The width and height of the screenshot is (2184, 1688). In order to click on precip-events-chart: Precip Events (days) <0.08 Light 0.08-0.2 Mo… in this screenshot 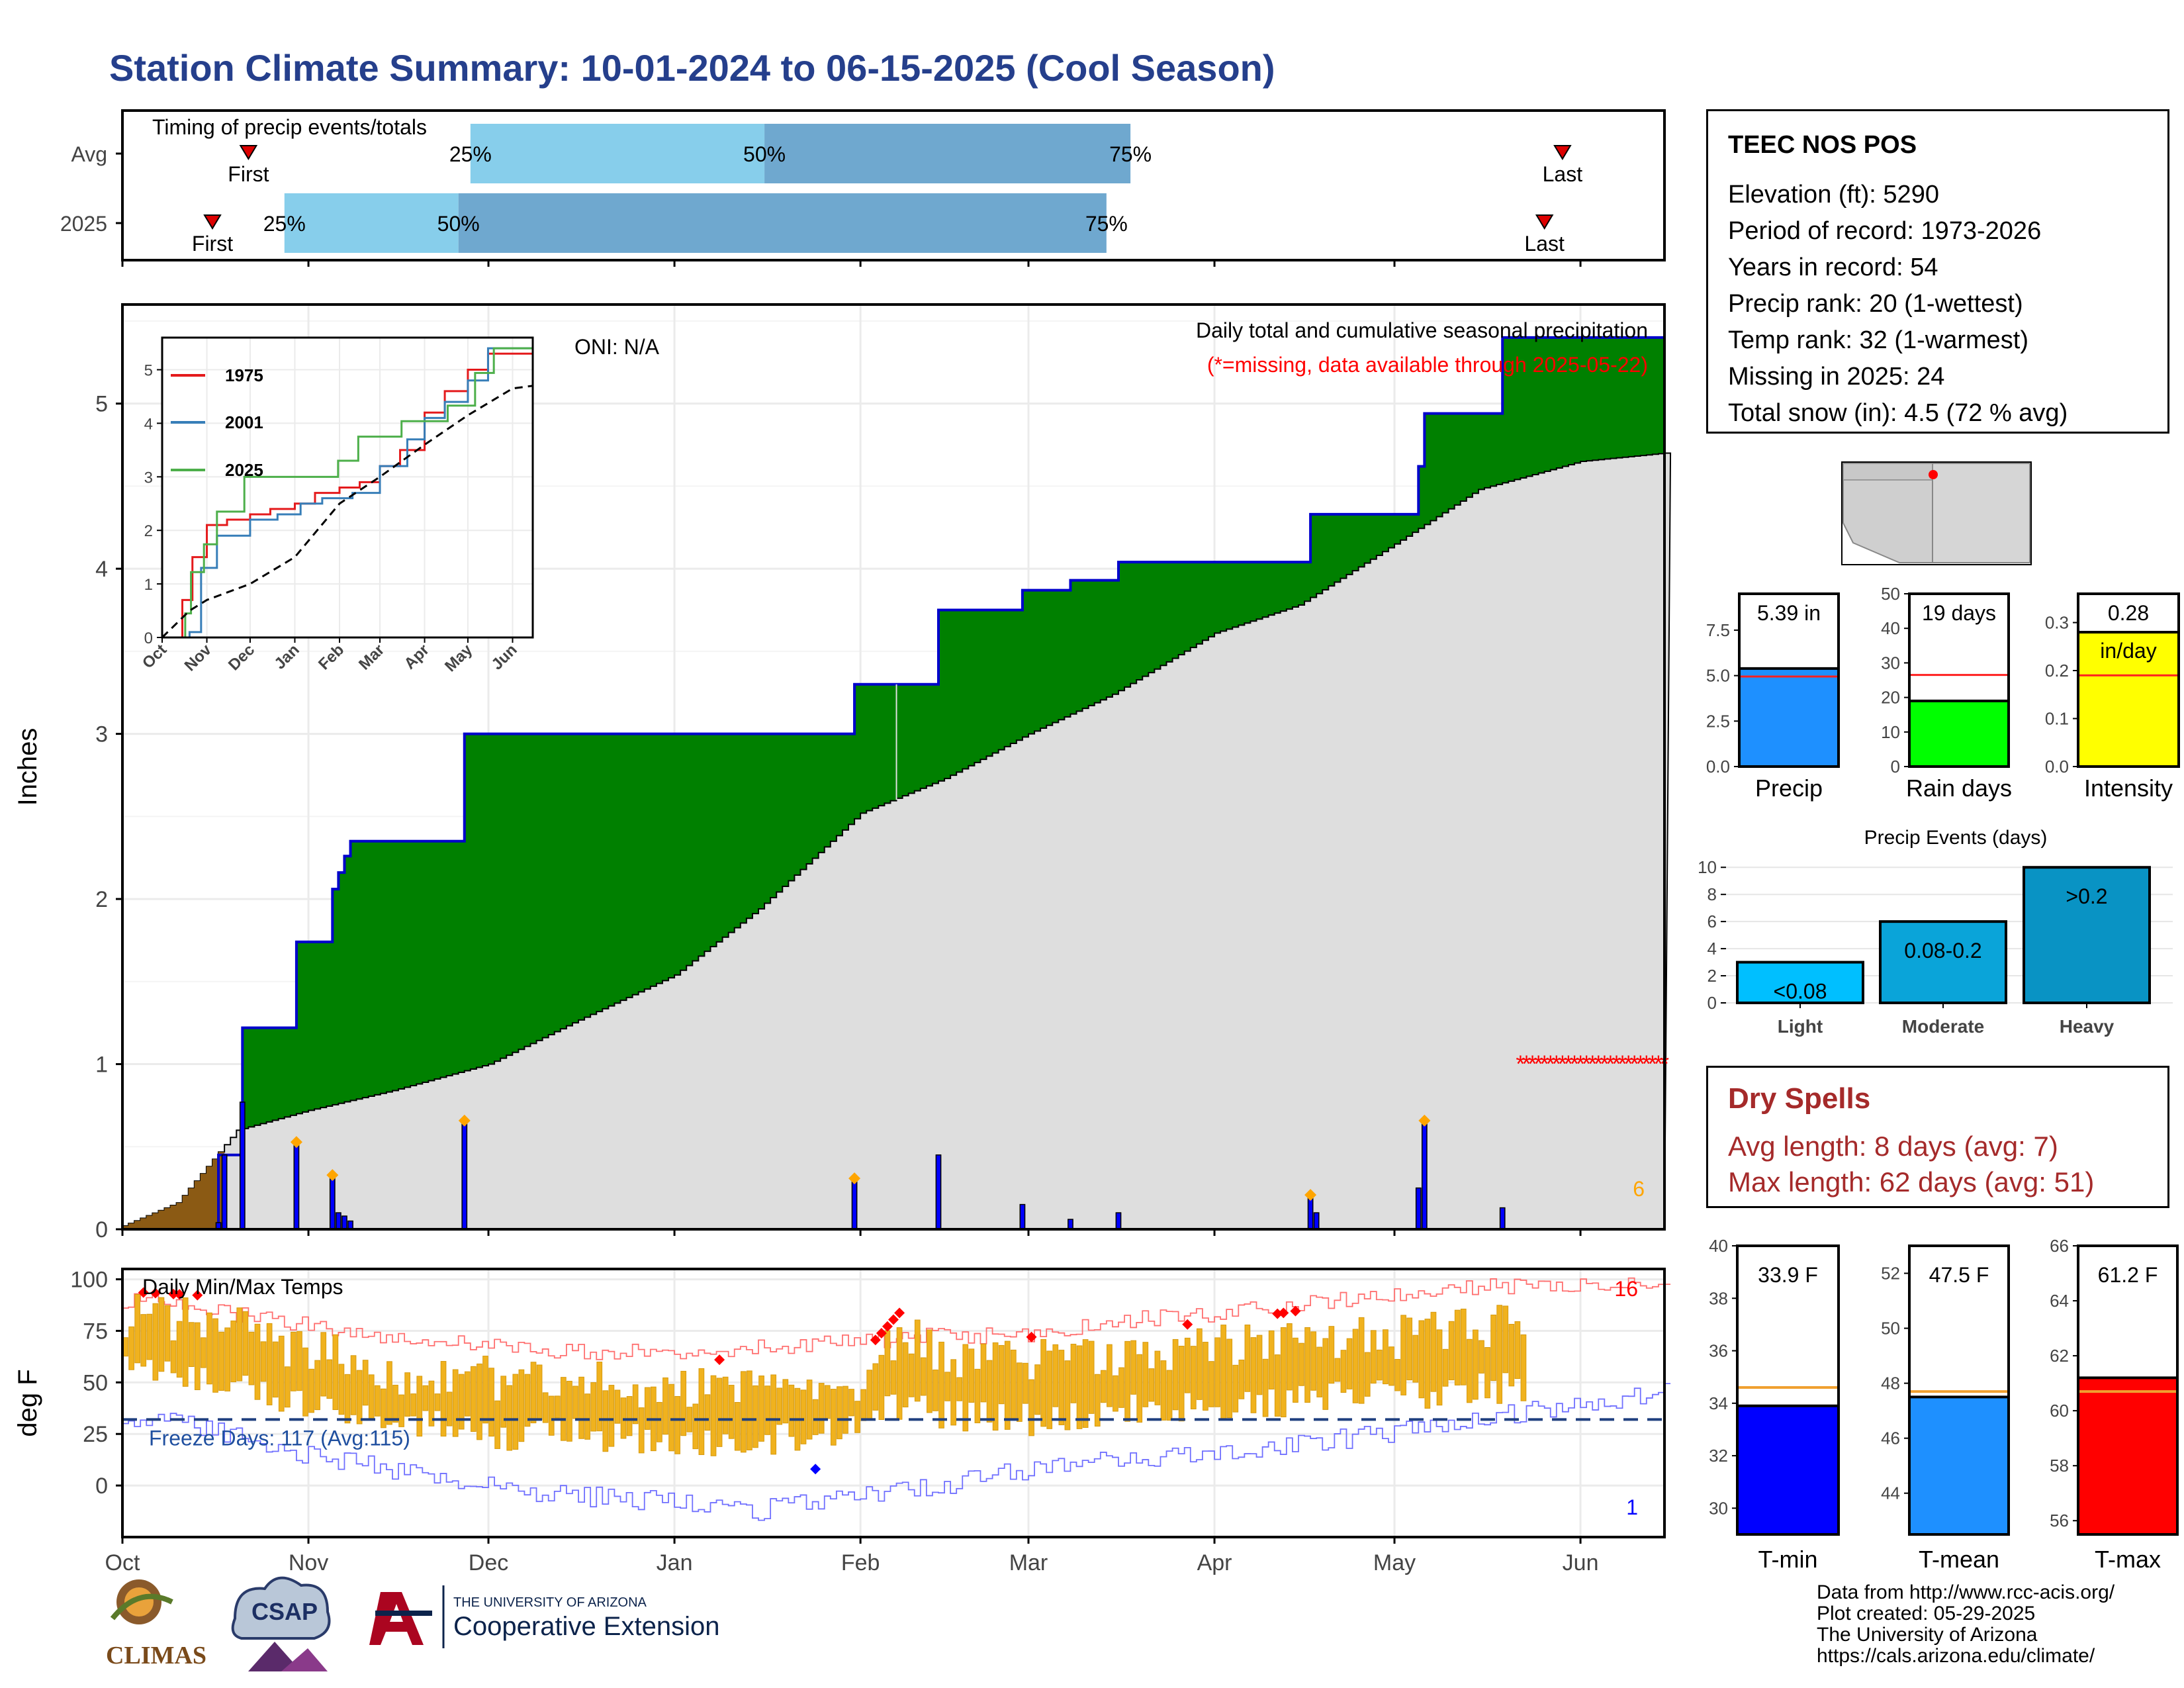, I will do `click(1935, 932)`.